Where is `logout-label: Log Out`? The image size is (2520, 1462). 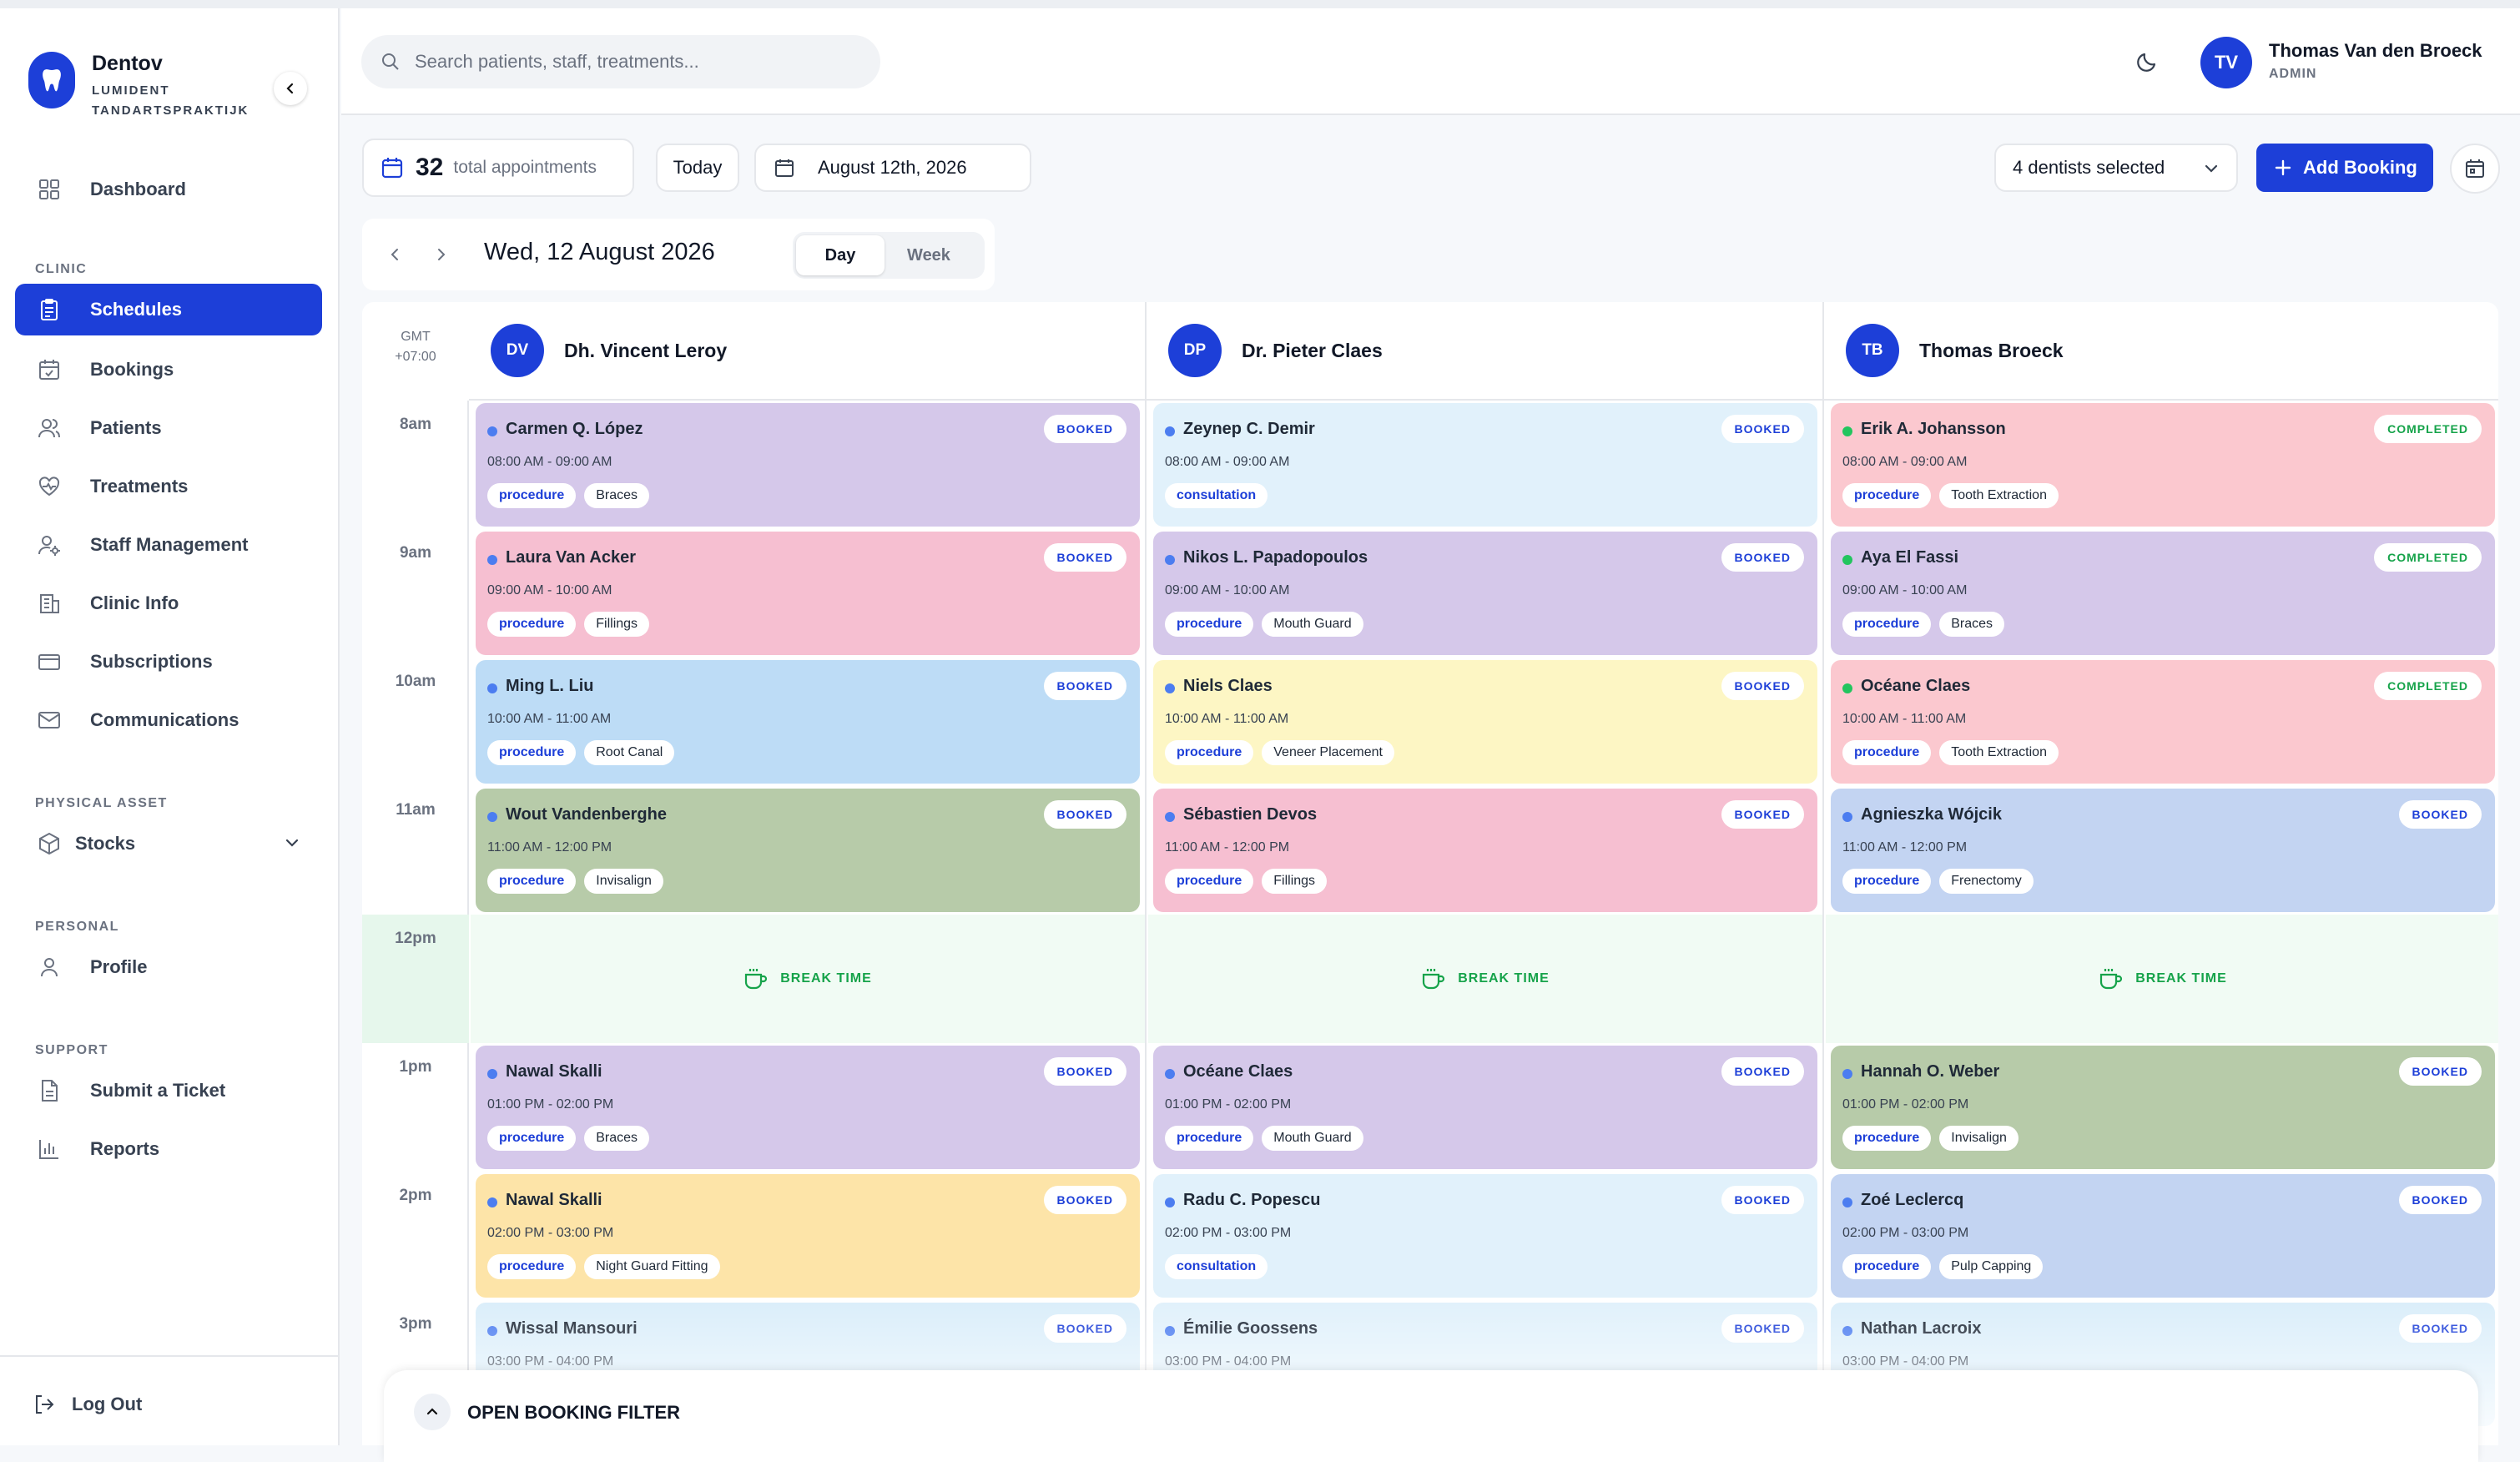 logout-label: Log Out is located at coordinates (107, 1404).